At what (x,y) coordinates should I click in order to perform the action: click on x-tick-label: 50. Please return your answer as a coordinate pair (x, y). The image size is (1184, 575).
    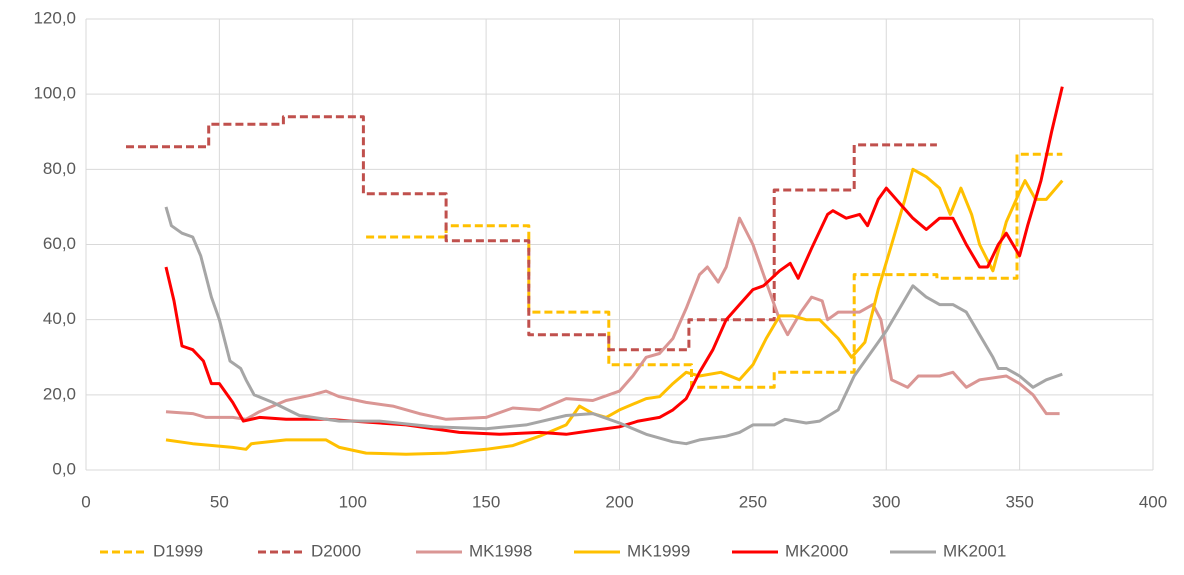
    Looking at the image, I should click on (219, 501).